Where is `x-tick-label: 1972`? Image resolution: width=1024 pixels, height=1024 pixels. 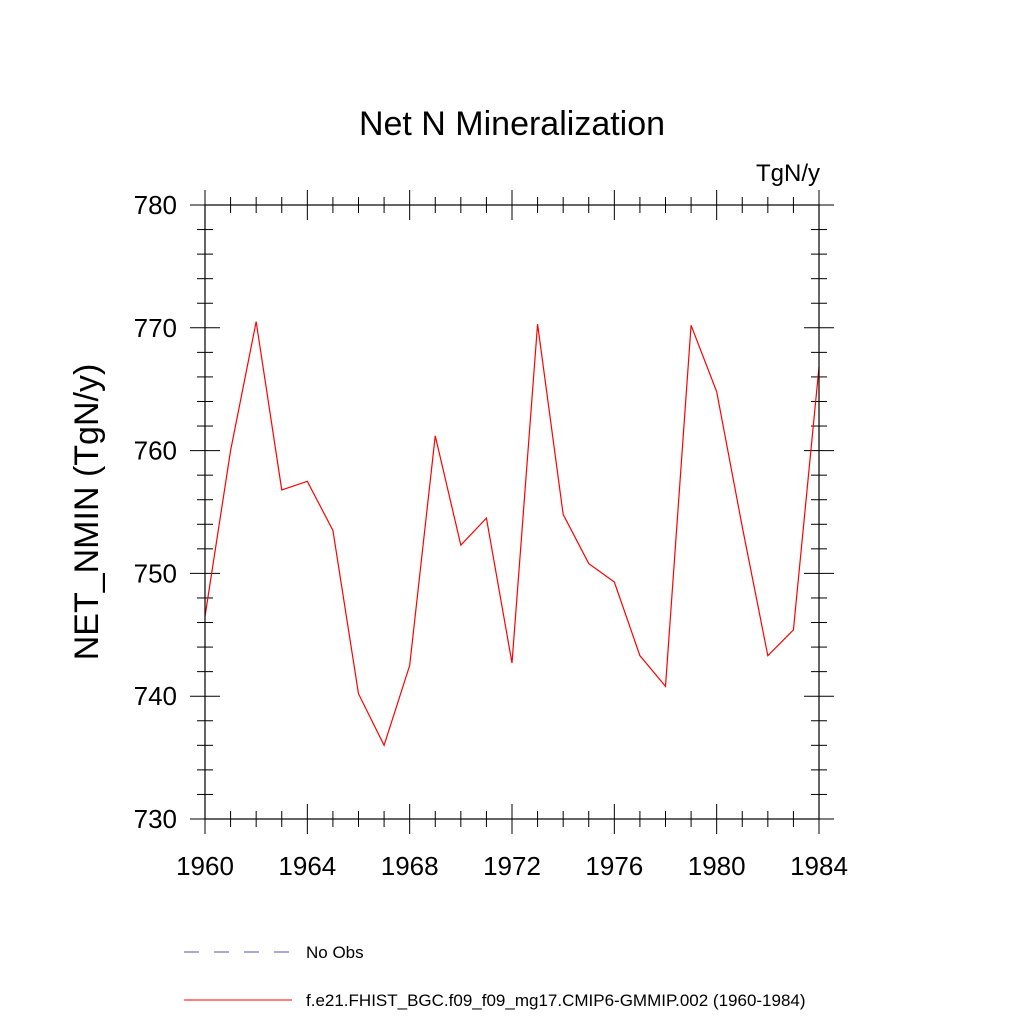 x-tick-label: 1972 is located at coordinates (512, 866).